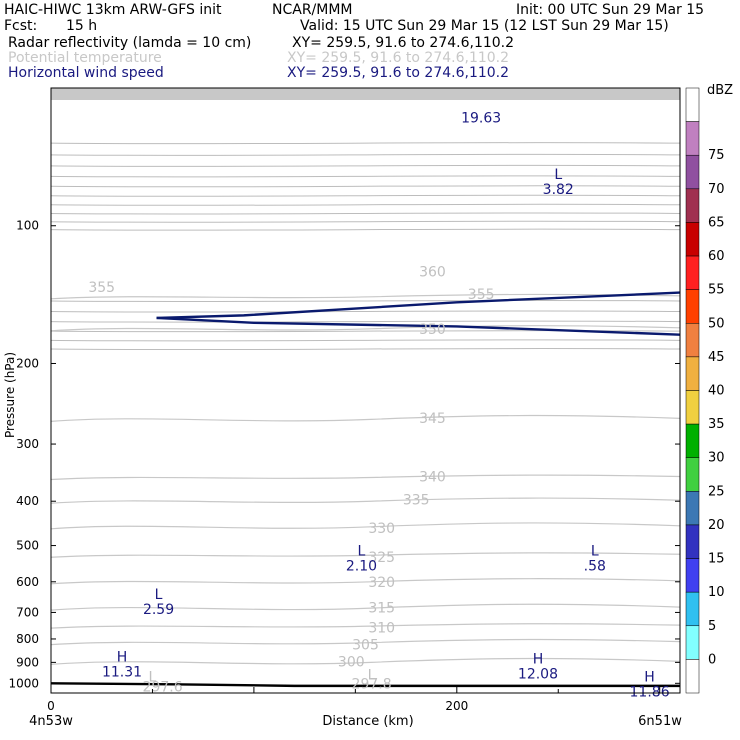 This screenshot has width=740, height=740. What do you see at coordinates (365, 645) in the screenshot?
I see `theta-contour-label: 305` at bounding box center [365, 645].